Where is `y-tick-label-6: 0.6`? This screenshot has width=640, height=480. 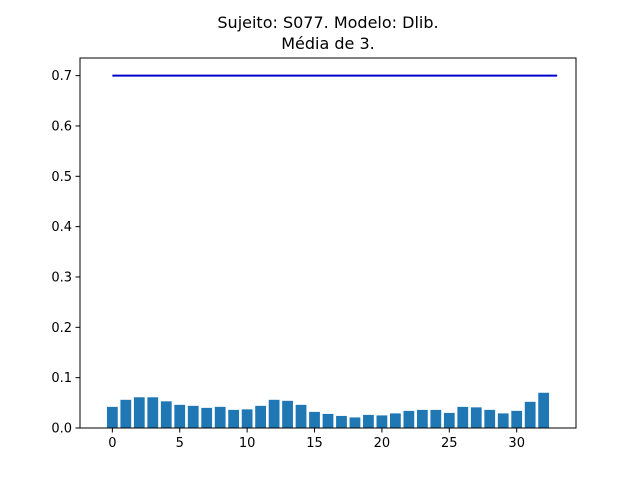 y-tick-label-6: 0.6 is located at coordinates (61, 126).